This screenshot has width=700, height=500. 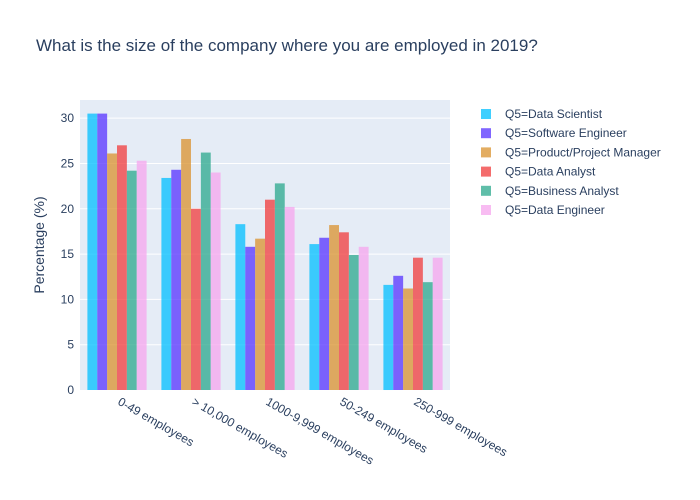 What do you see at coordinates (68, 118) in the screenshot?
I see `y-tick-label: 30` at bounding box center [68, 118].